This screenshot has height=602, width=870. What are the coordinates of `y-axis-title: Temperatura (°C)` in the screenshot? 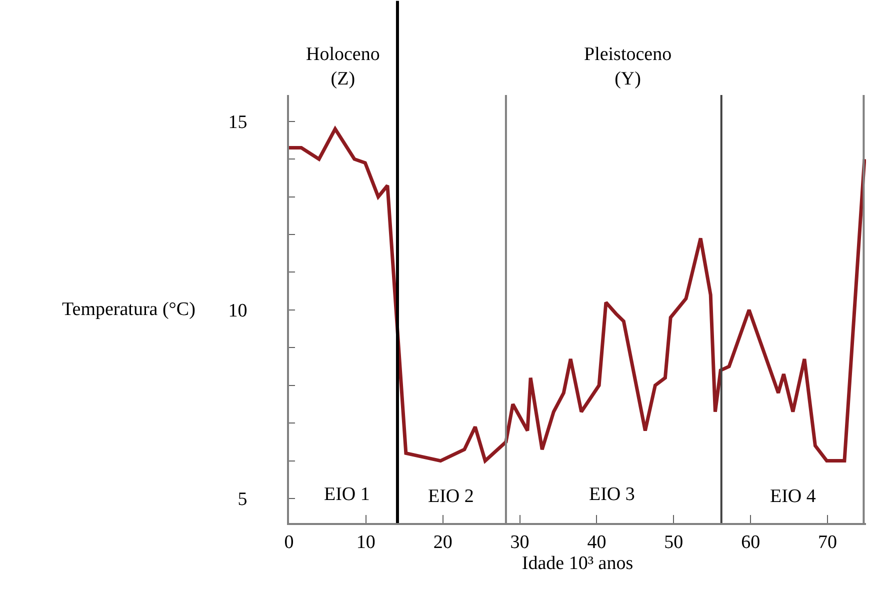 It's located at (129, 309).